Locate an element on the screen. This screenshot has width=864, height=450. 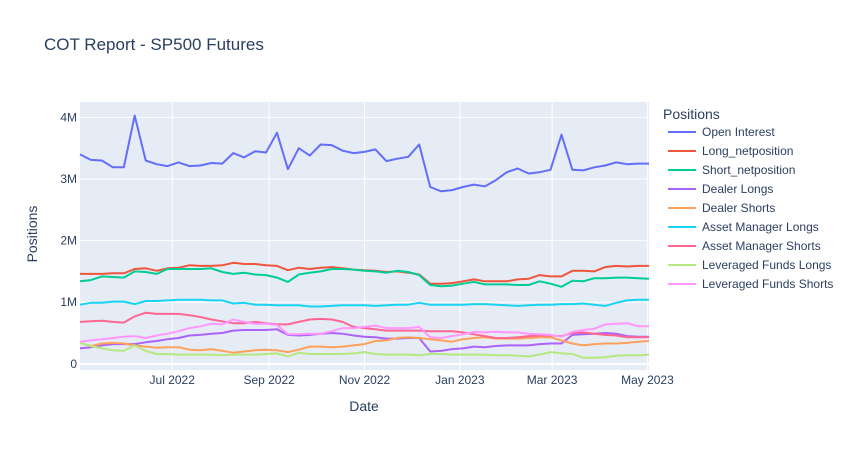
legend-title: Positions is located at coordinates (691, 114).